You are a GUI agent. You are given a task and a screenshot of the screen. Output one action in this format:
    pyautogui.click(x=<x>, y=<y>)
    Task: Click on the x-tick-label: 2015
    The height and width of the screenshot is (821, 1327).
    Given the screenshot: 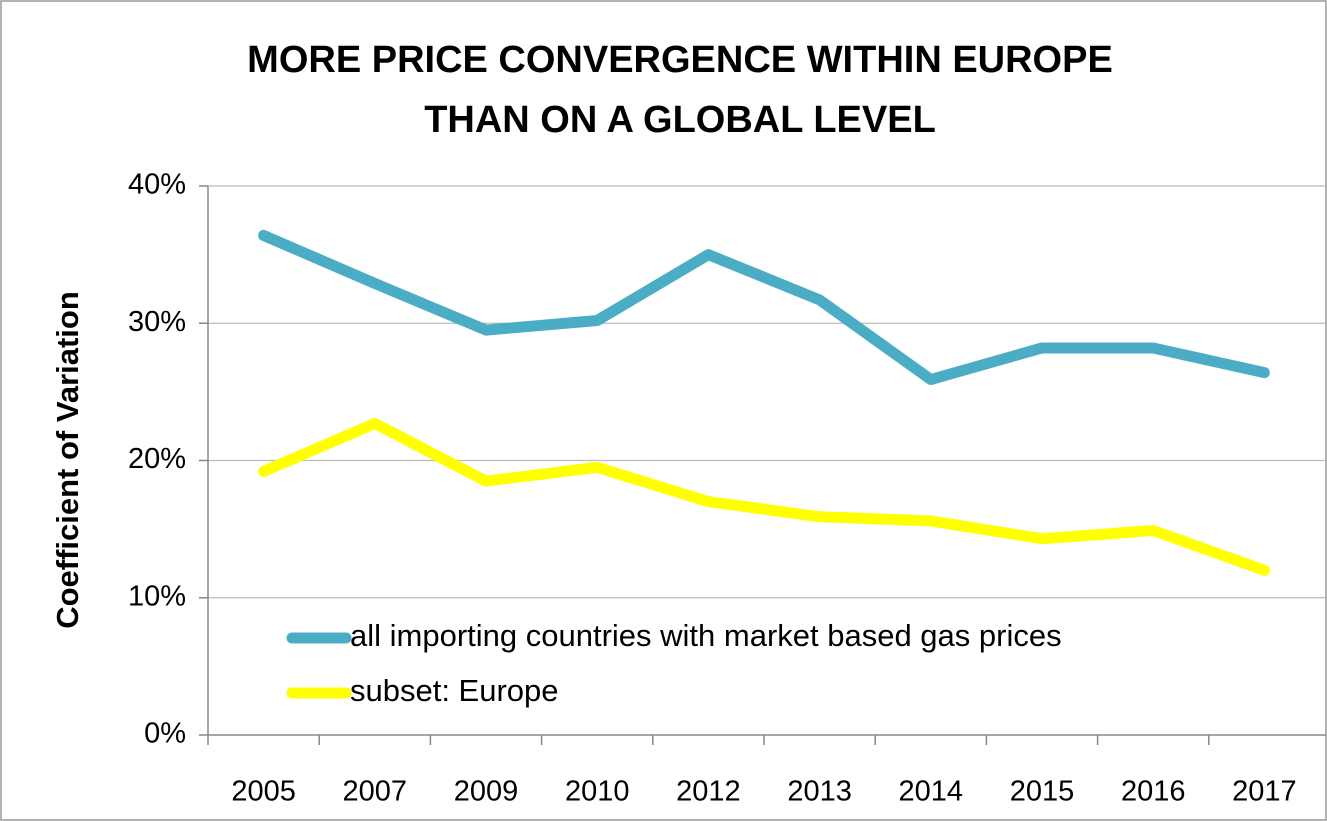 What is the action you would take?
    pyautogui.click(x=1042, y=792)
    